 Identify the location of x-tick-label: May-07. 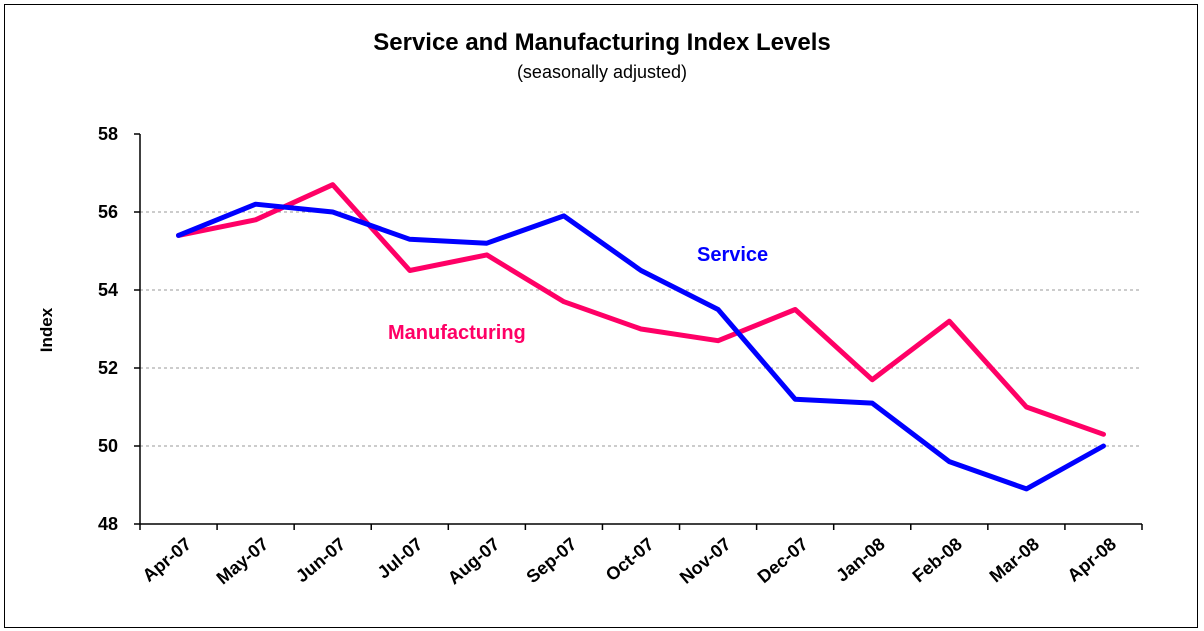
(243, 561).